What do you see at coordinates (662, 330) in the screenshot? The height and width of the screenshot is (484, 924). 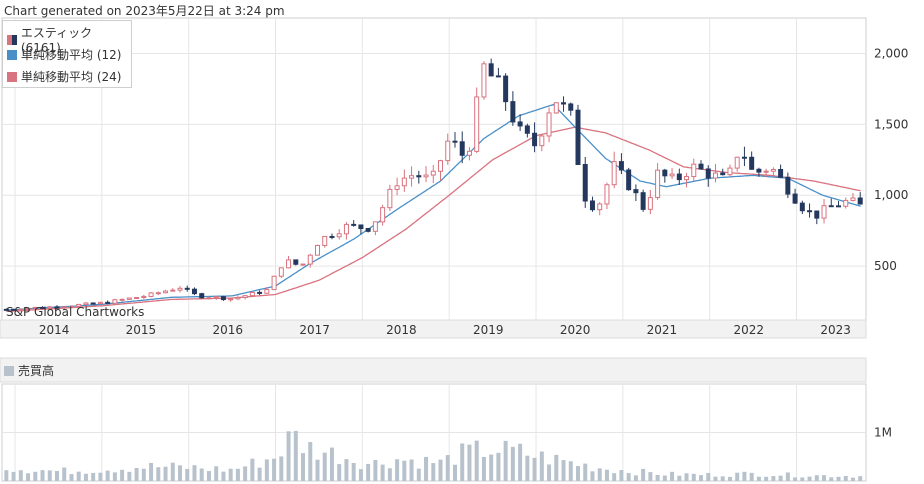 I see `x-tick-label: 2021` at bounding box center [662, 330].